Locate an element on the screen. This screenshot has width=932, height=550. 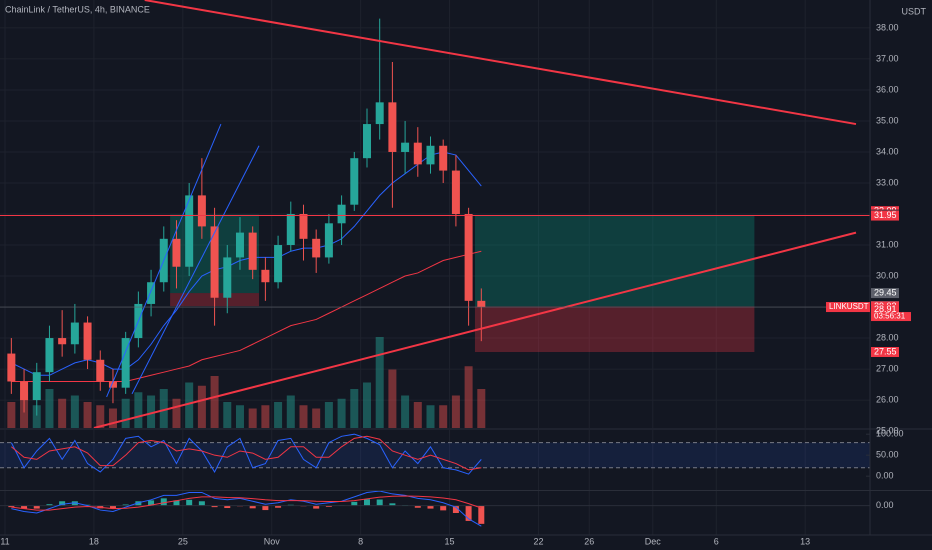
y-tick-label: 31.00 is located at coordinates (887, 244).